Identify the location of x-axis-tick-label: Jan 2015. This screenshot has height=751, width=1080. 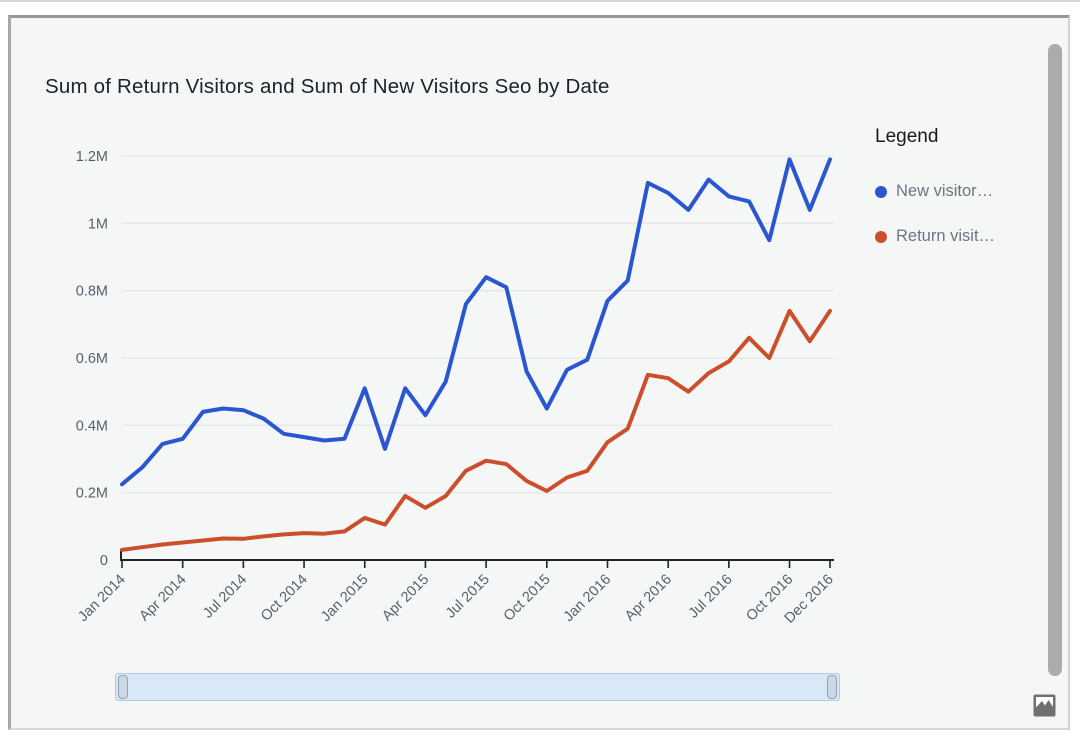
(345, 599).